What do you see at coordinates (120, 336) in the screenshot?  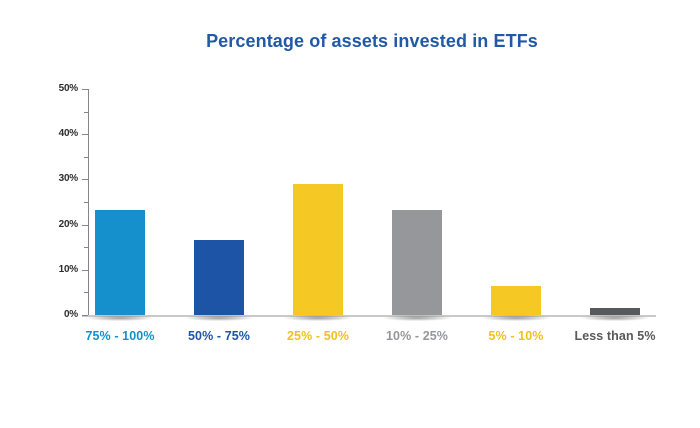 I see `category-label: 75% - 100%` at bounding box center [120, 336].